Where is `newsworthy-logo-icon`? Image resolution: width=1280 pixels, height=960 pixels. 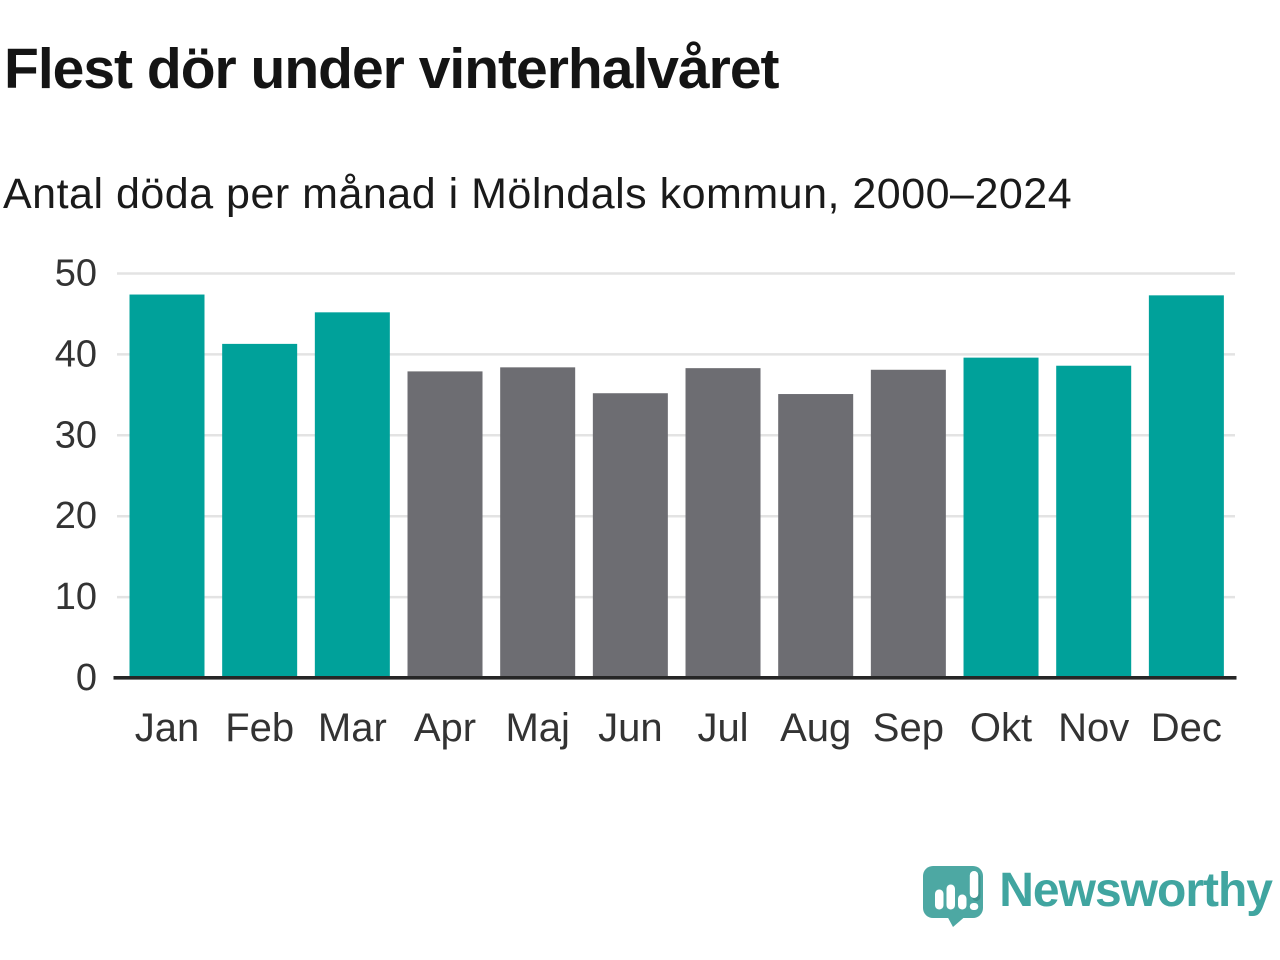 newsworthy-logo-icon is located at coordinates (953, 896).